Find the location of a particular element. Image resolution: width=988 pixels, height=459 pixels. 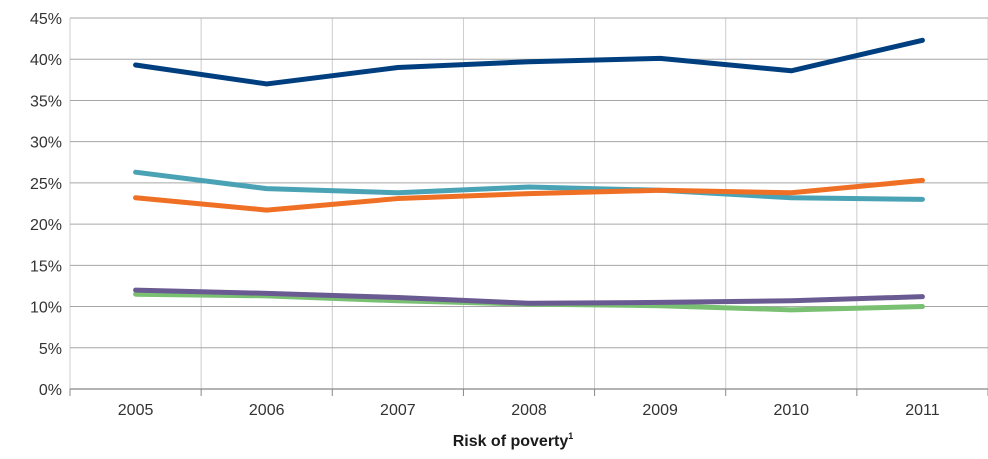

x-tick-label: 2006 is located at coordinates (267, 410).